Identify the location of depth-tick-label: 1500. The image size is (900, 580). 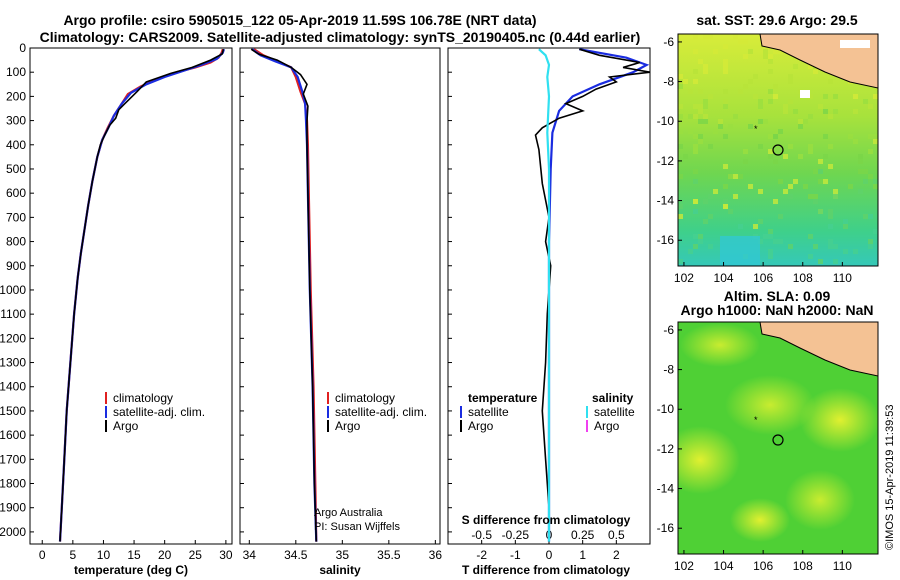
(13, 411).